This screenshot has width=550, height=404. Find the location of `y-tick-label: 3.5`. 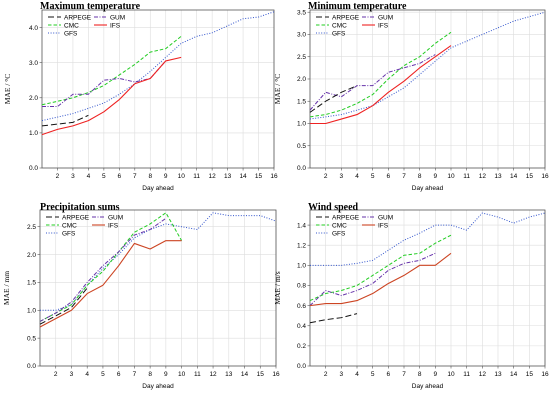

y-tick-label: 3.5 is located at coordinates (301, 12).